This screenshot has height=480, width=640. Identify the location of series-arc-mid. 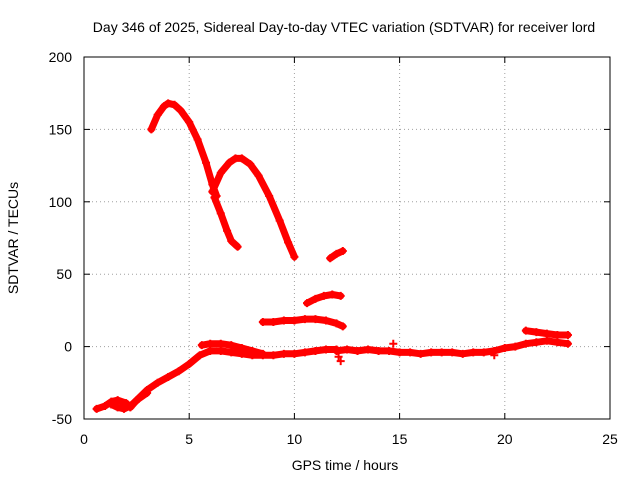
(253, 207).